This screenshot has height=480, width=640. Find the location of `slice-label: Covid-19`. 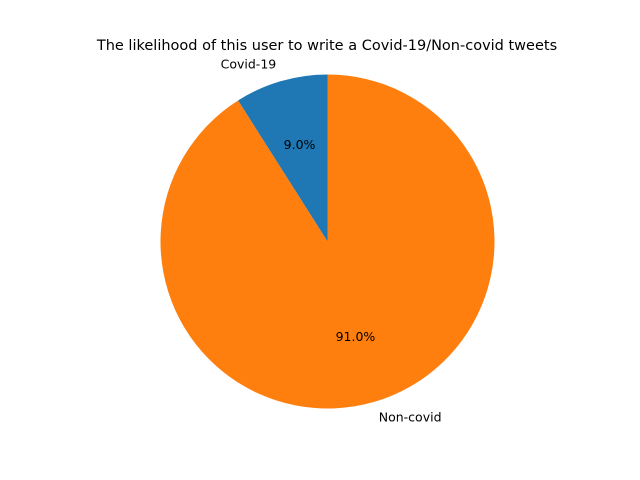

slice-label: Covid-19 is located at coordinates (249, 64).